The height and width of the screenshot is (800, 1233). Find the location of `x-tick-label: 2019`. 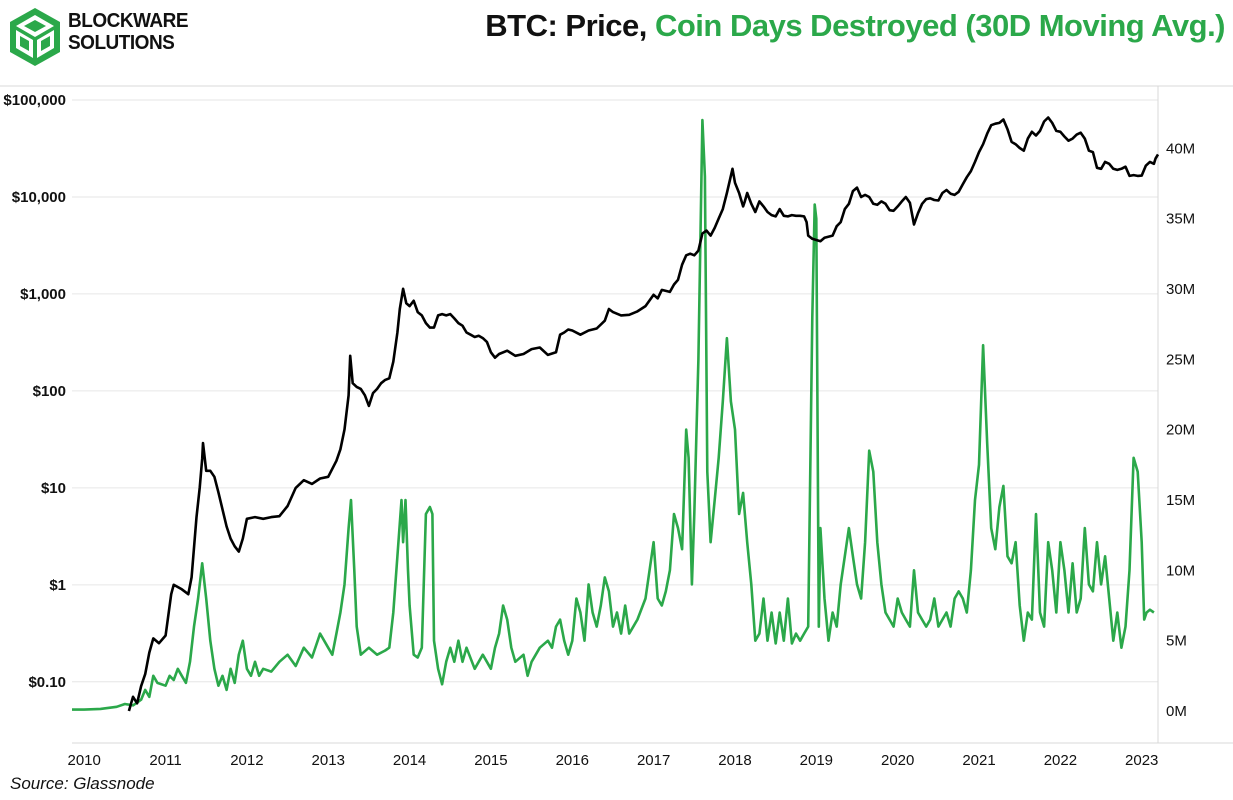

x-tick-label: 2019 is located at coordinates (816, 760).